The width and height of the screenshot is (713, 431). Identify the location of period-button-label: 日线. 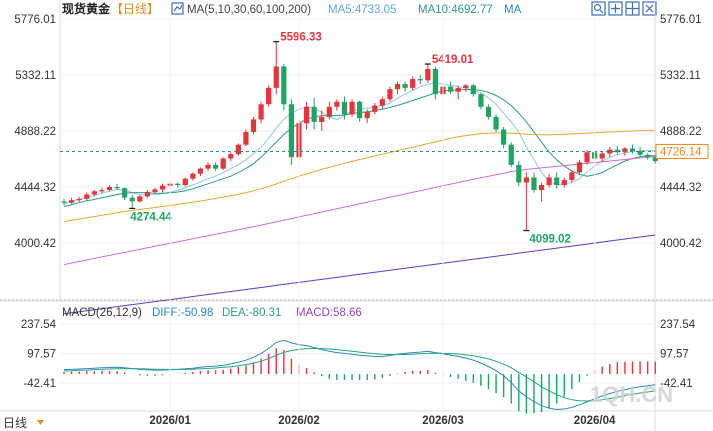
(15, 423).